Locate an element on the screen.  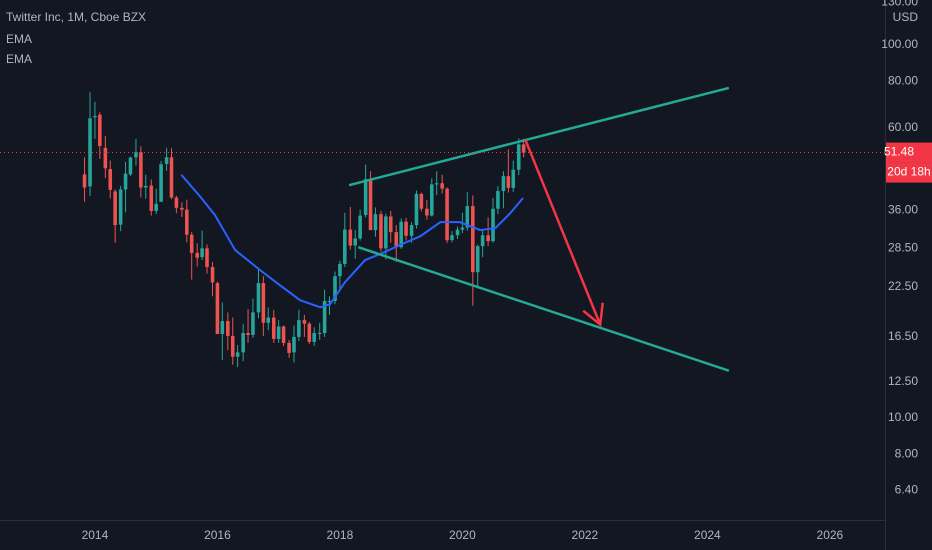
y-tick-label: 80.00 is located at coordinates (903, 80).